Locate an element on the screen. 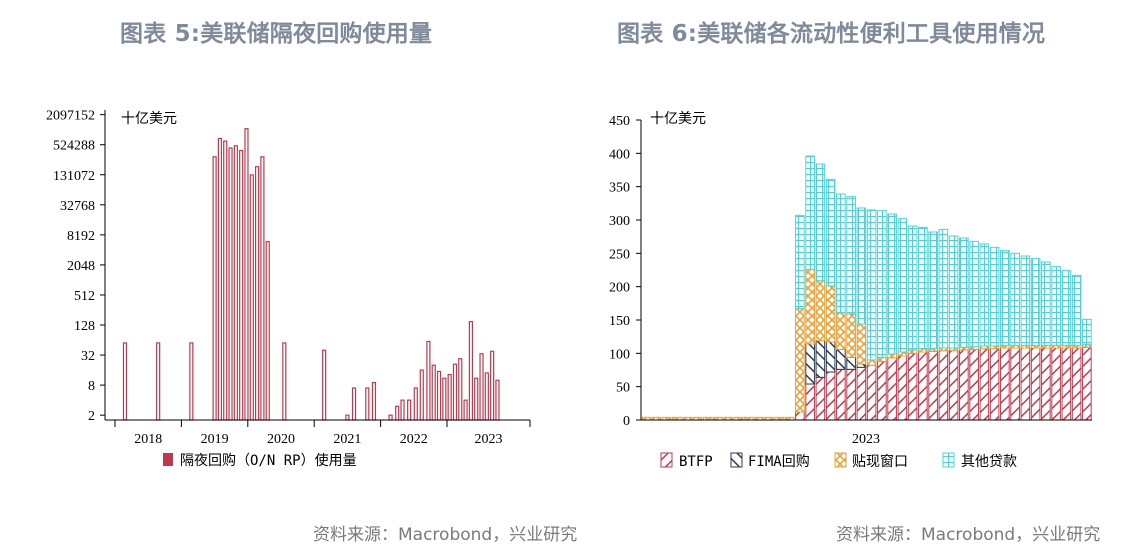 This screenshot has height=555, width=1129. left-x-tick-label: 2018 is located at coordinates (148, 439).